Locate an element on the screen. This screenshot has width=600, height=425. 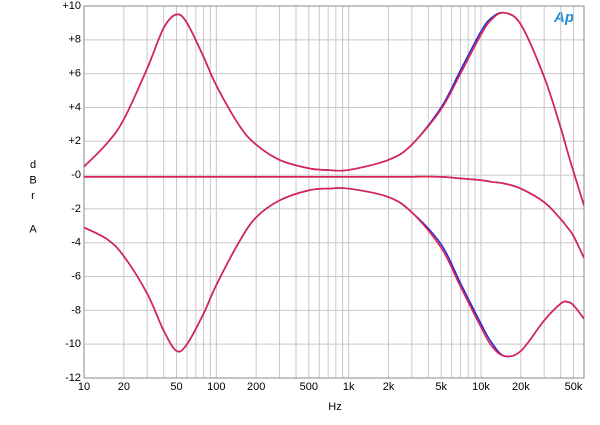
y-tick-label: -6 is located at coordinates (76, 276).